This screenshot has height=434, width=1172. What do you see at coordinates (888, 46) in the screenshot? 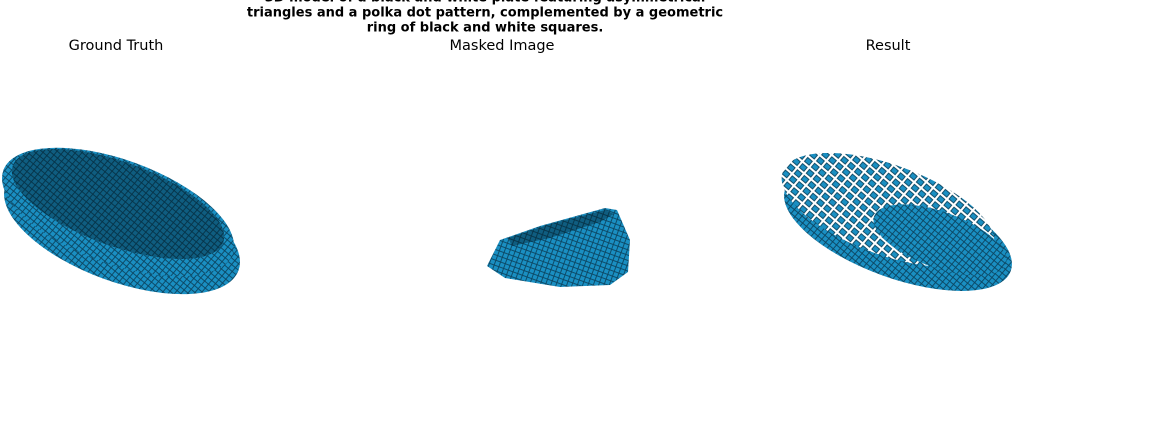
I see `panel-title: Result` at bounding box center [888, 46].